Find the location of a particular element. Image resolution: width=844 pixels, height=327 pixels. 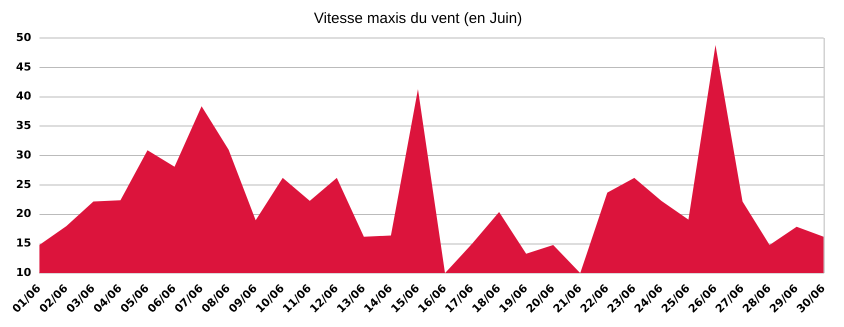

chart-title: Vitesse maxis du vent (en Juin) is located at coordinates (418, 19).